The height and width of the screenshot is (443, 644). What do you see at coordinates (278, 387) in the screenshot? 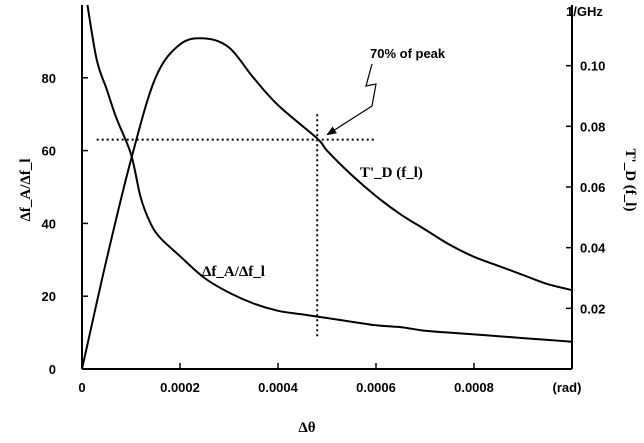
I see `x-tick-label: 0.0004` at bounding box center [278, 387].